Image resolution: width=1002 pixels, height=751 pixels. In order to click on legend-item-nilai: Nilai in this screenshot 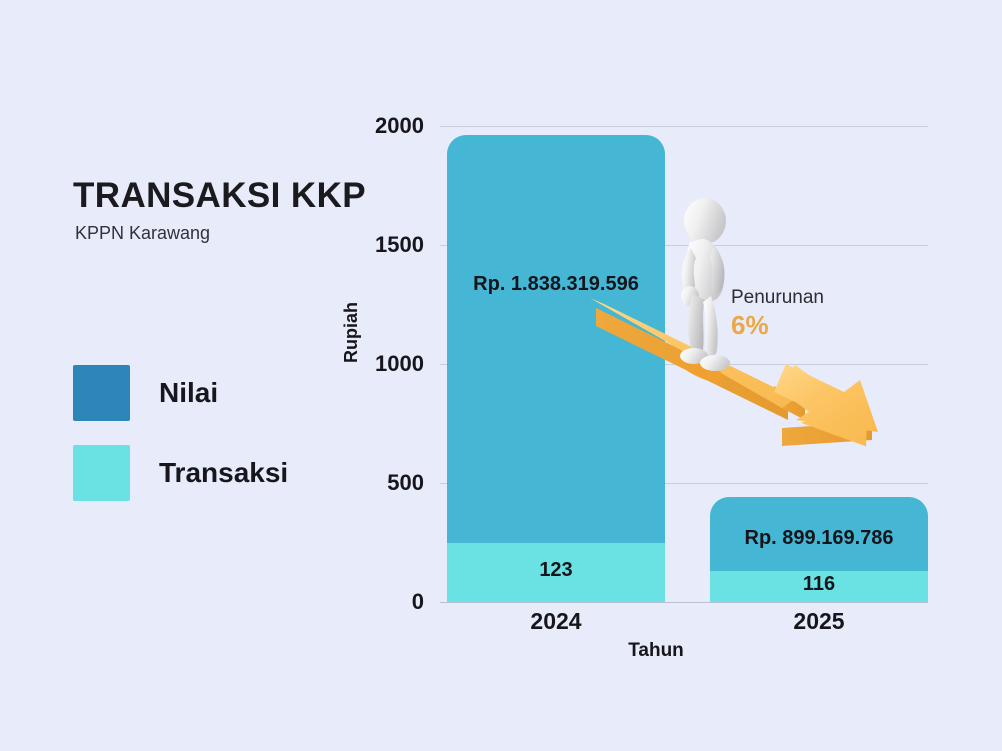, I will do `click(180, 393)`.